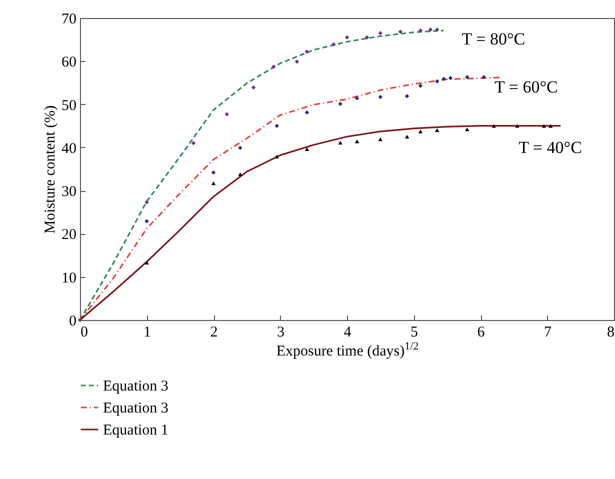 The width and height of the screenshot is (615, 479). What do you see at coordinates (69, 278) in the screenshot?
I see `y-tick-label: 10` at bounding box center [69, 278].